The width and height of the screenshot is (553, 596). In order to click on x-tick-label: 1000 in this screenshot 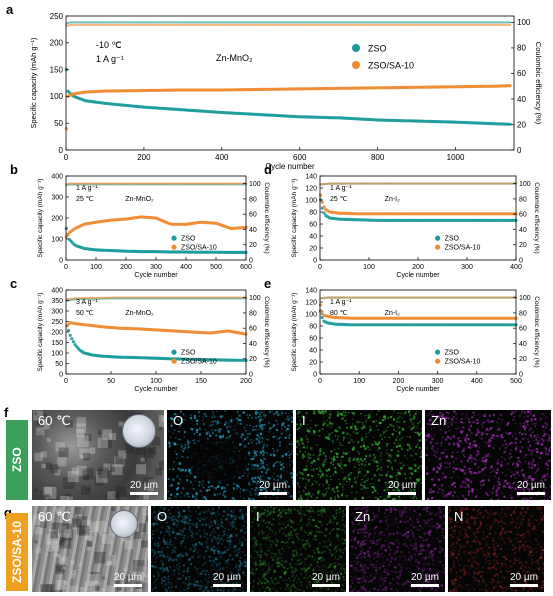, I will do `click(456, 157)`.